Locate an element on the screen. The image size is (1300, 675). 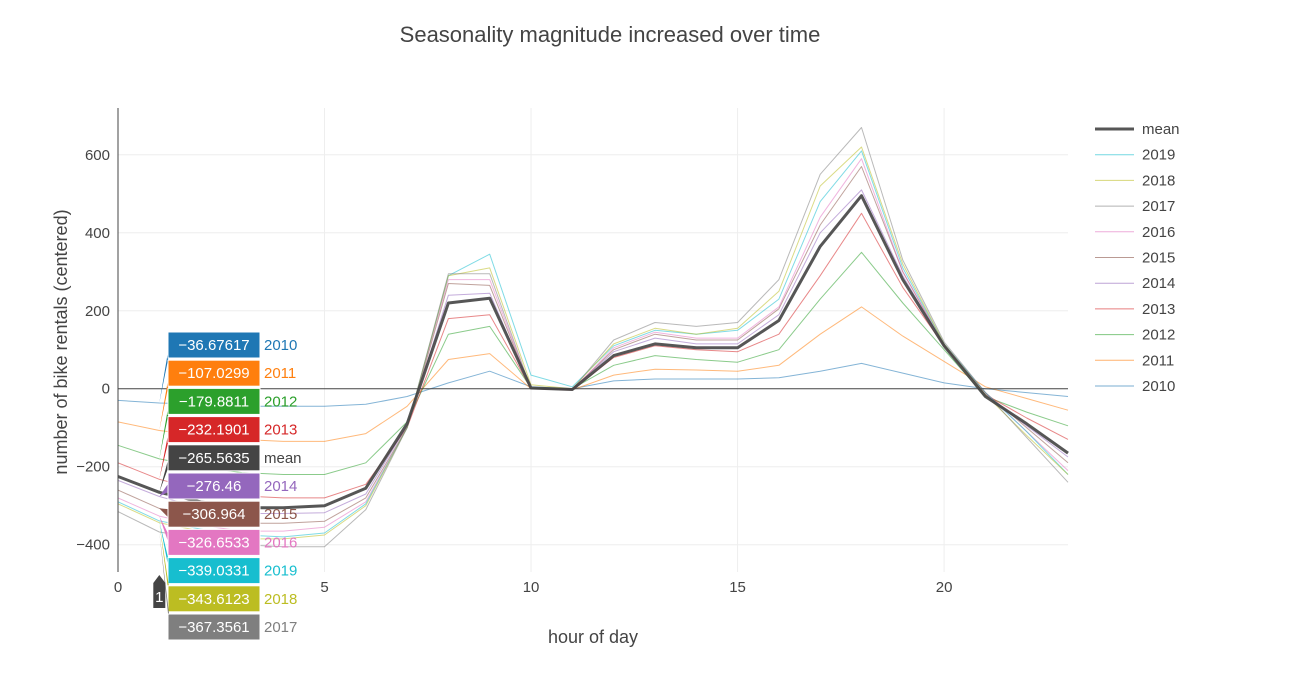
hover-pointer-2019 is located at coordinates (164, 548).